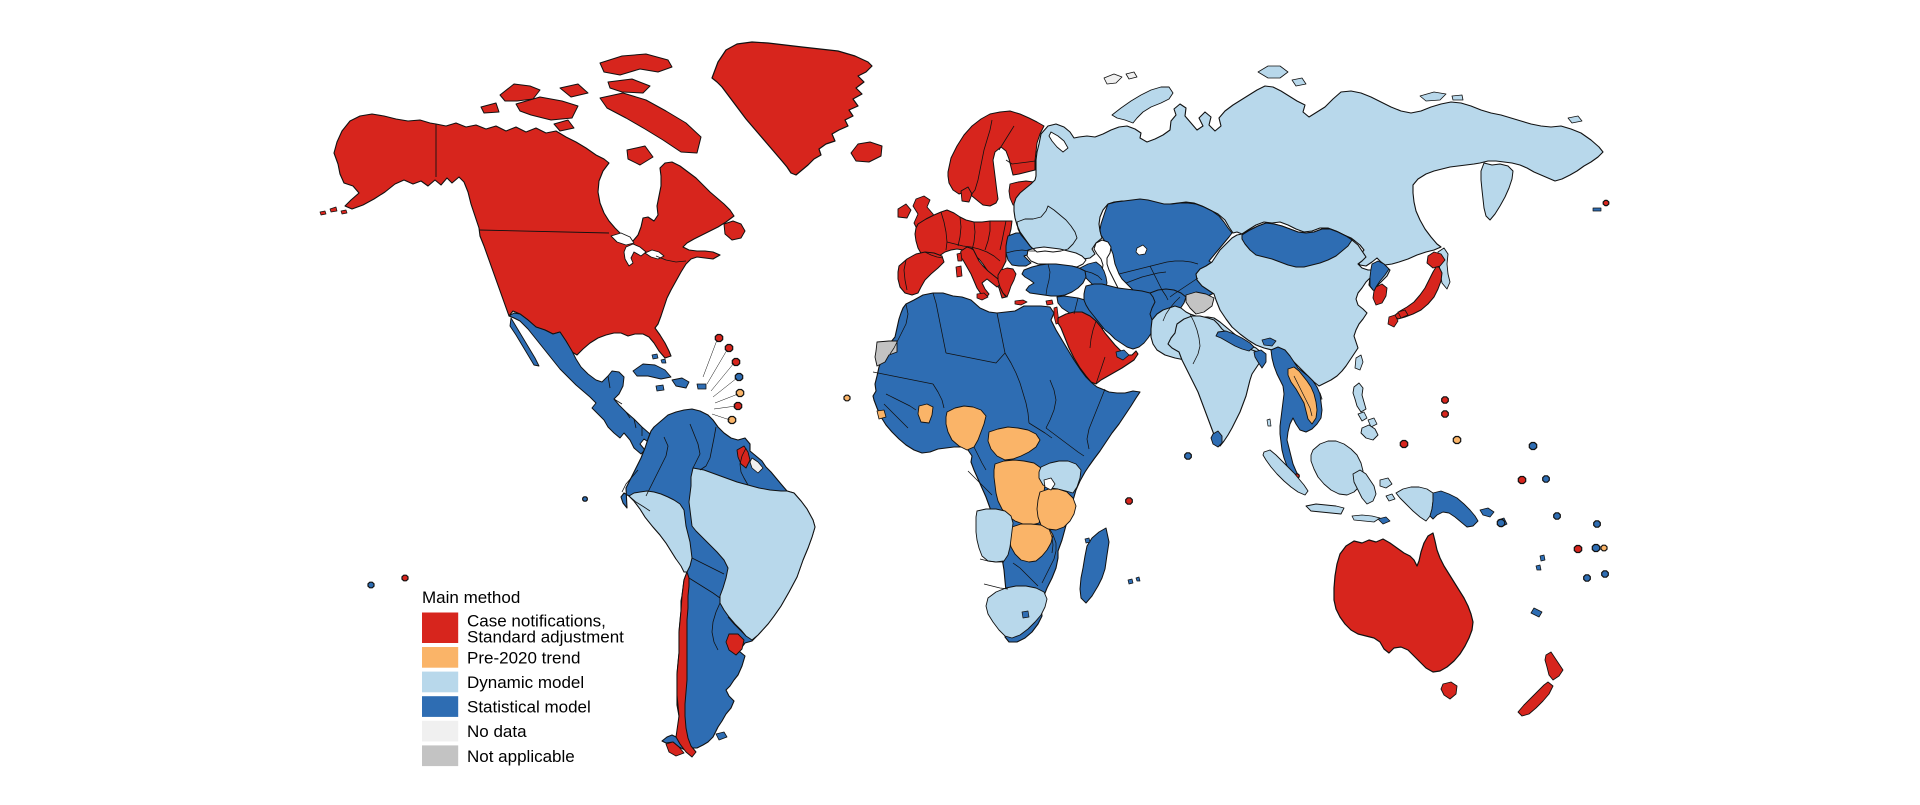 The width and height of the screenshot is (1920, 805). What do you see at coordinates (521, 756) in the screenshot?
I see `svg-text: Not applicable` at bounding box center [521, 756].